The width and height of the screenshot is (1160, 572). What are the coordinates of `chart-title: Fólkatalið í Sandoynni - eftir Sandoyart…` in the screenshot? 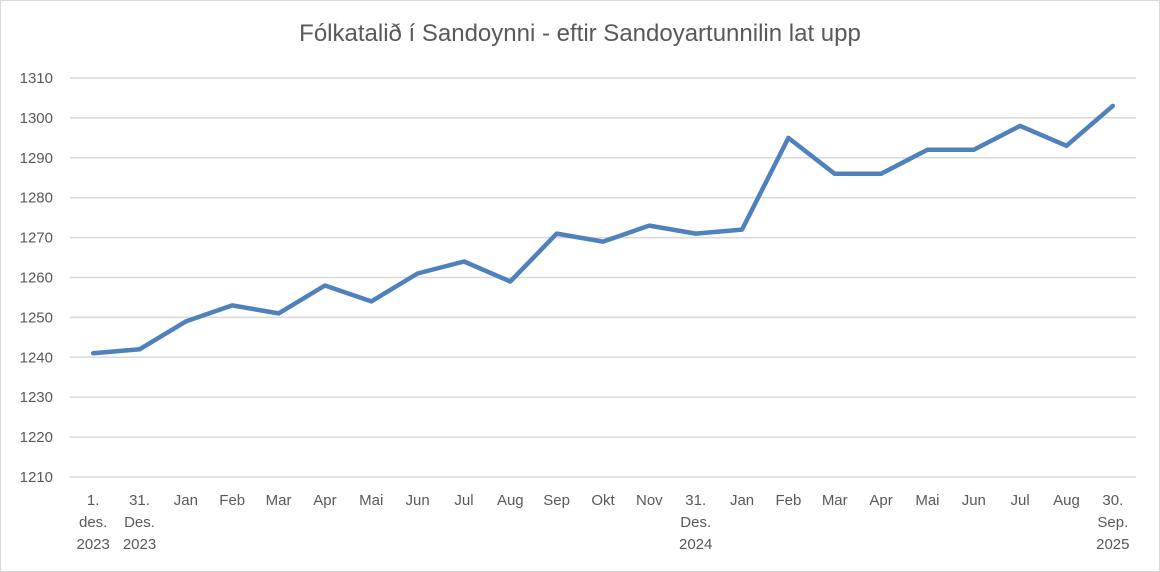 It's located at (580, 33).